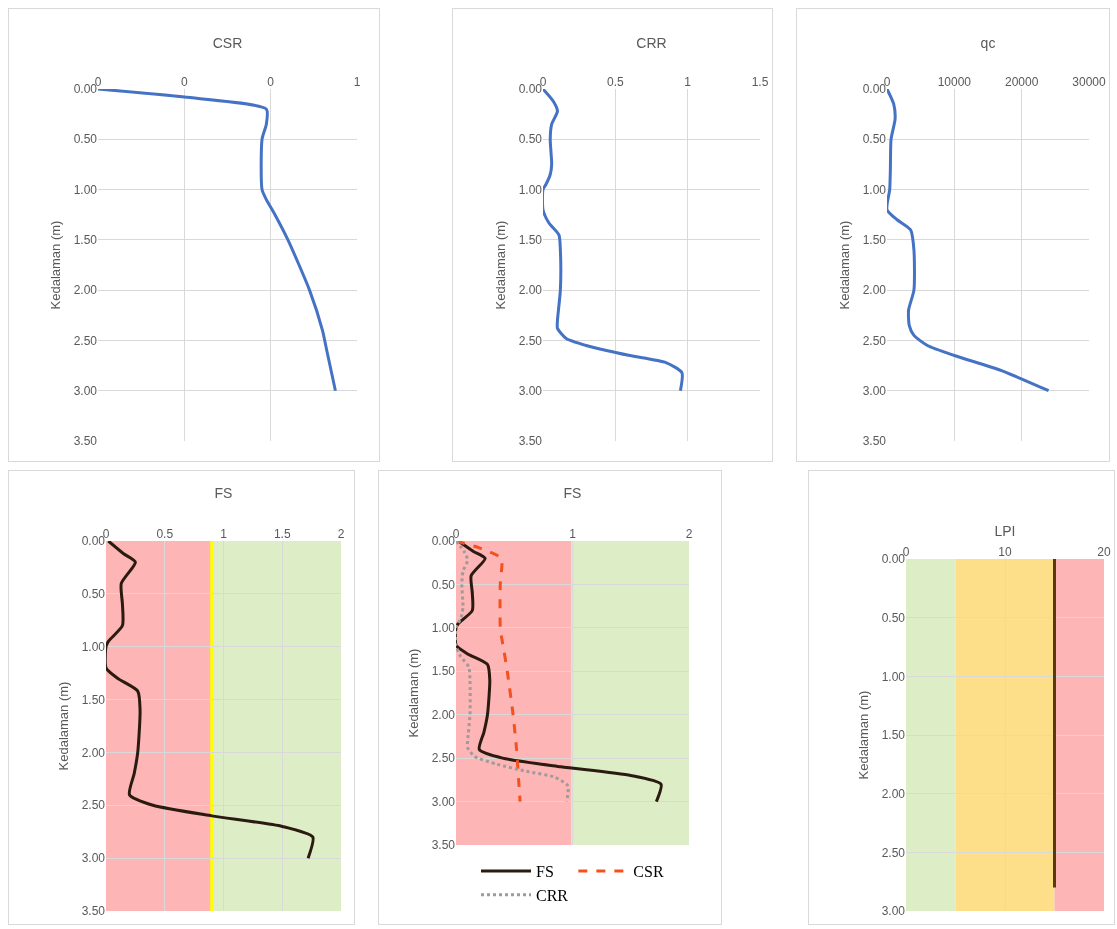 The width and height of the screenshot is (1117, 929). Describe the element at coordinates (988, 42) in the screenshot. I see `chart-title: qc` at that location.